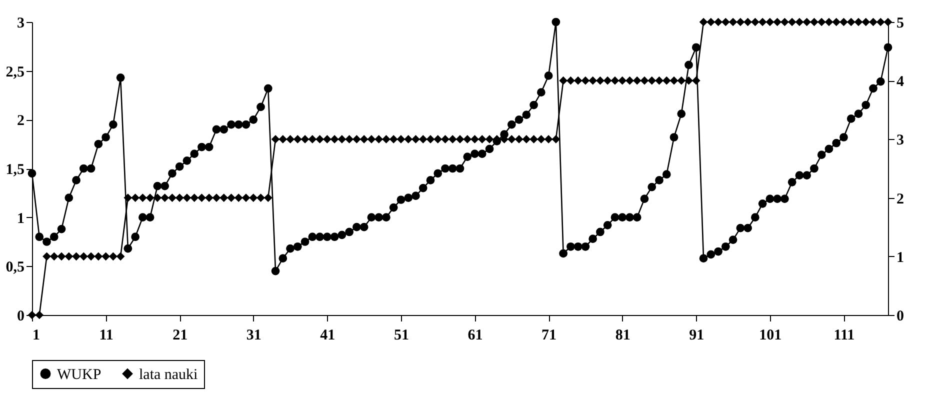 This screenshot has height=402, width=936. I want to click on x-tick-label: 111, so click(844, 336).